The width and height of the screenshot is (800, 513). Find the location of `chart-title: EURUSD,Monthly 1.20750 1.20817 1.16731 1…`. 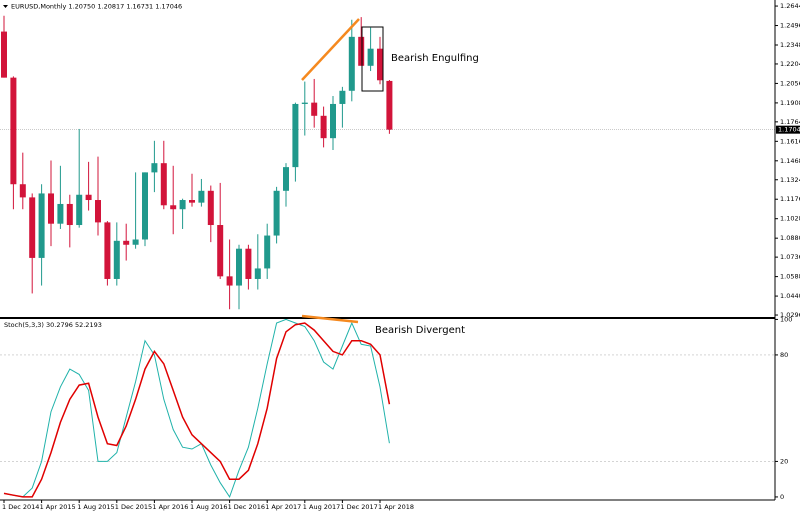

chart-title: EURUSD,Monthly 1.20750 1.20817 1.16731 1… is located at coordinates (96, 7).